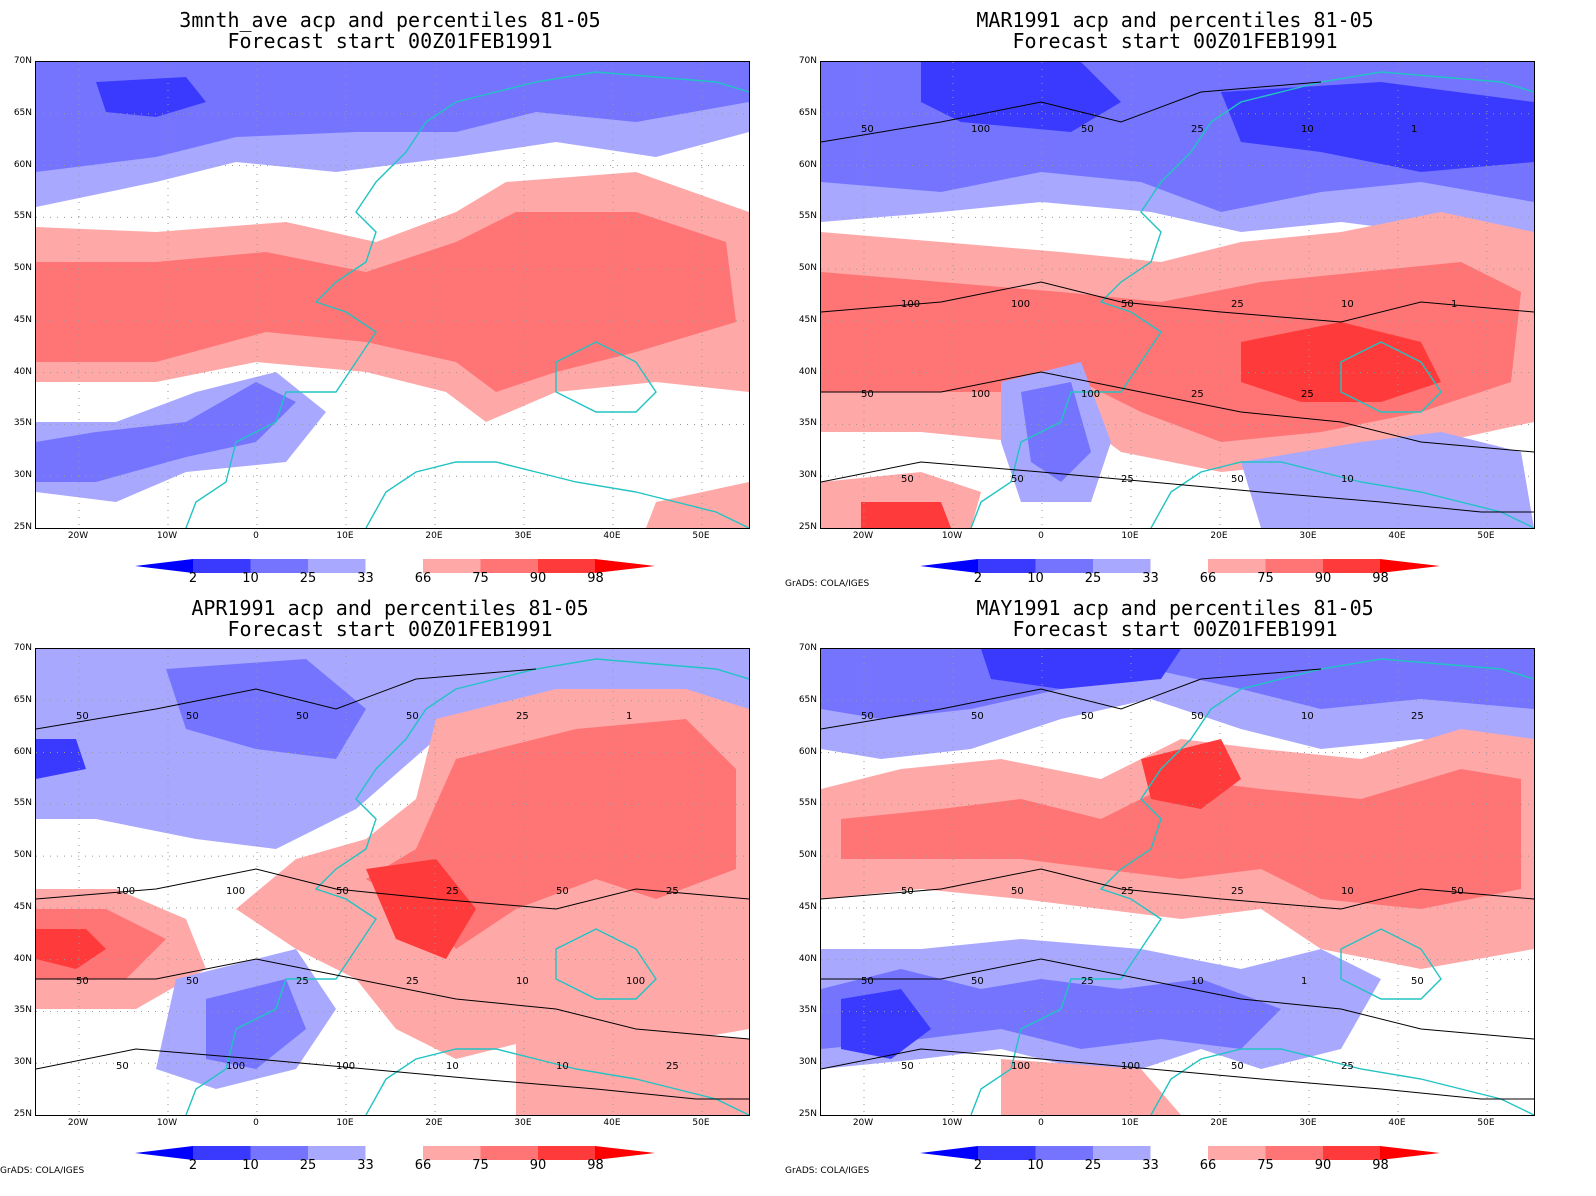 Image resolution: width=1596 pixels, height=1196 pixels. Describe the element at coordinates (1486, 536) in the screenshot. I see `lon-tick-label: 50E` at that location.